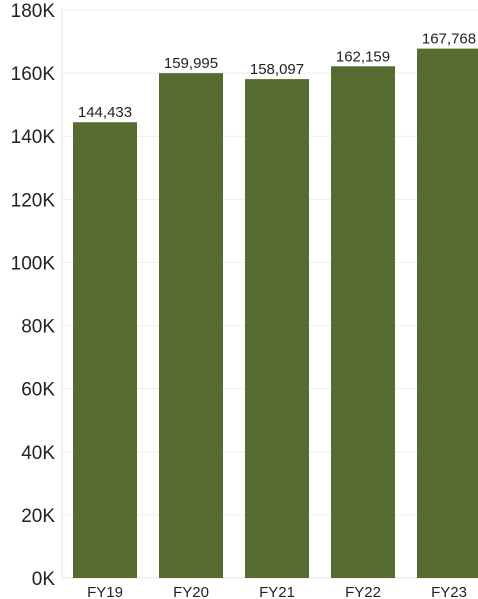  I want to click on y-tick-label: 140K, so click(33, 137).